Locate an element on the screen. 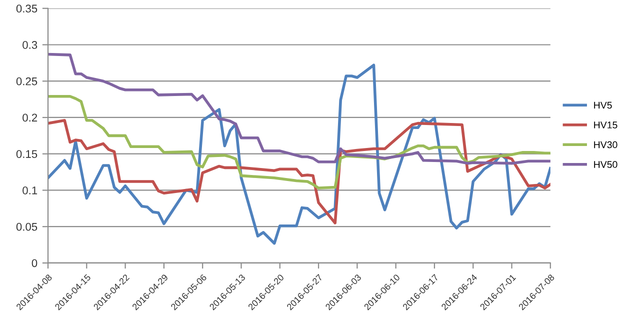 This screenshot has height=335, width=640. y-tick-label: 0.3 is located at coordinates (30, 45).